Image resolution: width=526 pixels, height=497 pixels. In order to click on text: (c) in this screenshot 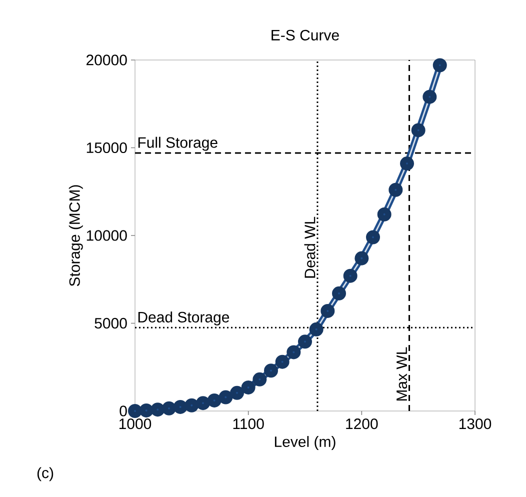, I will do `click(45, 474)`.